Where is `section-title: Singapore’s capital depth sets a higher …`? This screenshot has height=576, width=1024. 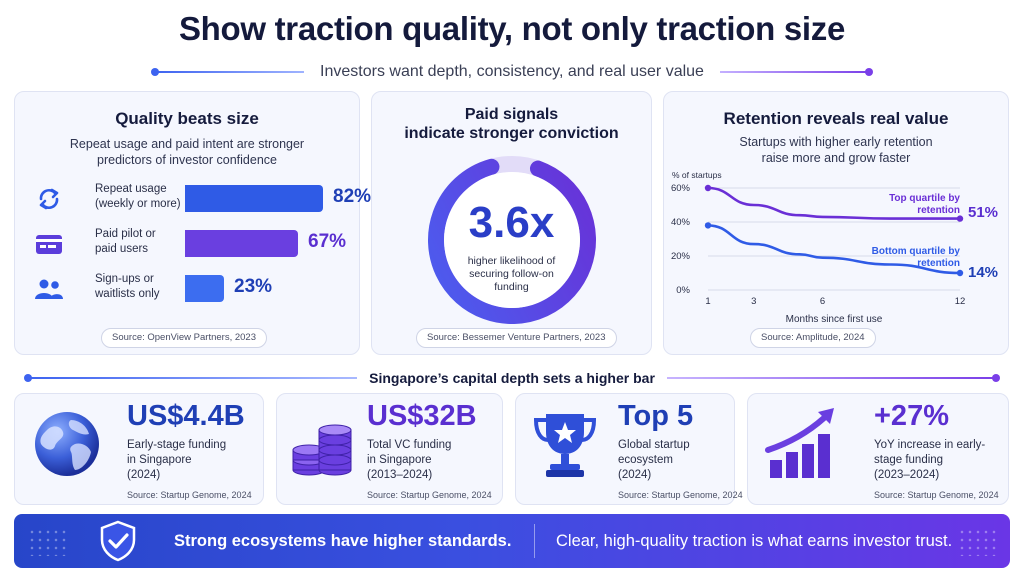
section-title: Singapore’s capital depth sets a higher … is located at coordinates (512, 378).